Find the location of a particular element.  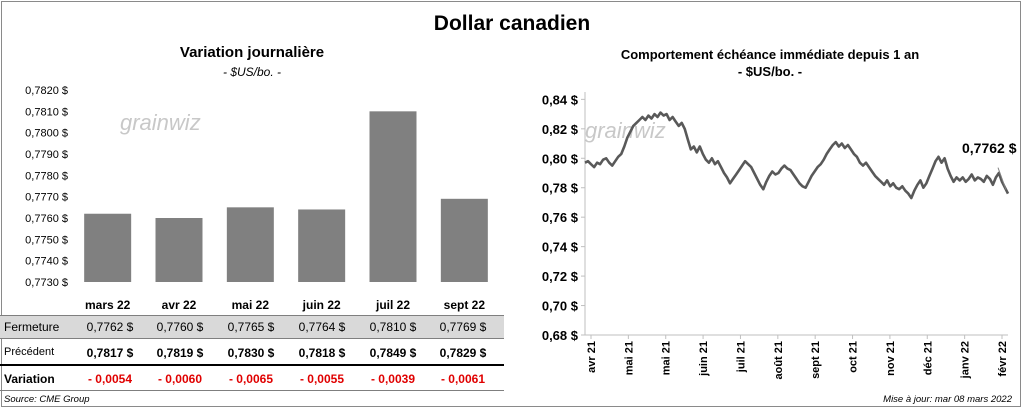

x-tick-label: janv 22 is located at coordinates (966, 360).